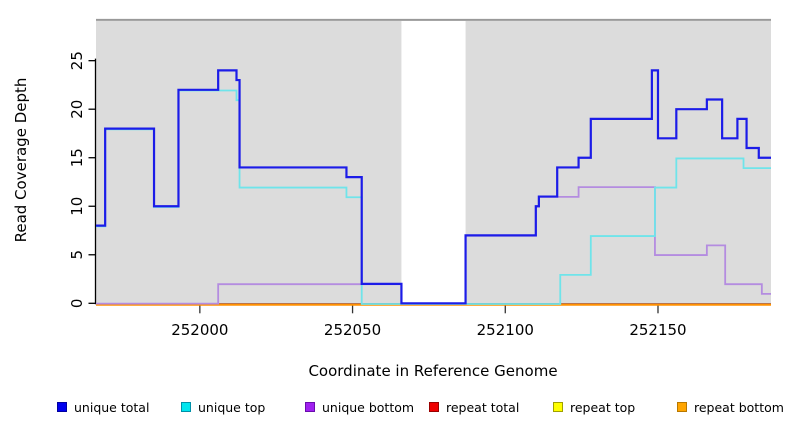  Describe the element at coordinates (483, 407) in the screenshot. I see `legend-label-repeat-total: repeat total` at that location.